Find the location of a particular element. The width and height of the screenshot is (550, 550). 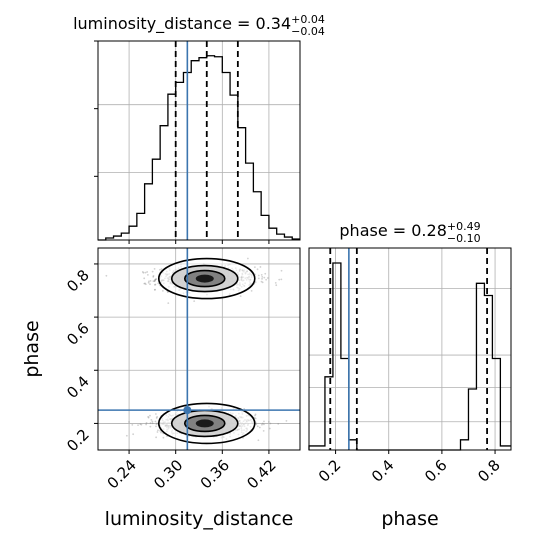

scatter-y-tick-label: 0.4 is located at coordinates (78, 387).